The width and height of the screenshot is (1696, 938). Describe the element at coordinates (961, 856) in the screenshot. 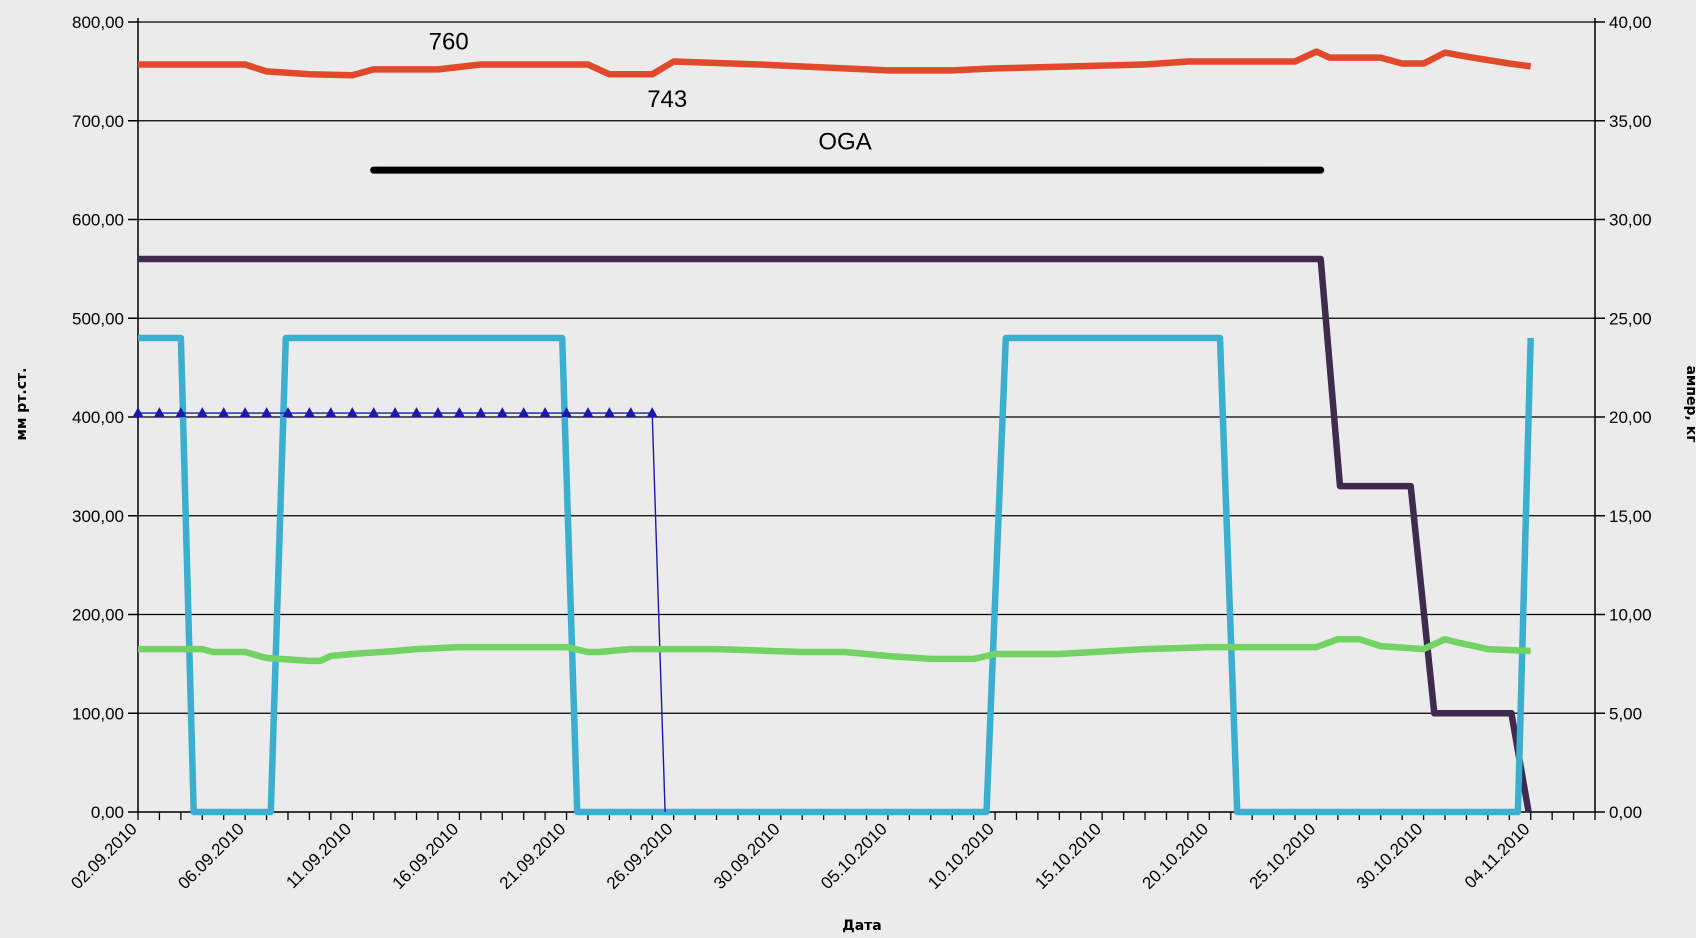

I see `x-tick-label: 10.10.2010` at that location.